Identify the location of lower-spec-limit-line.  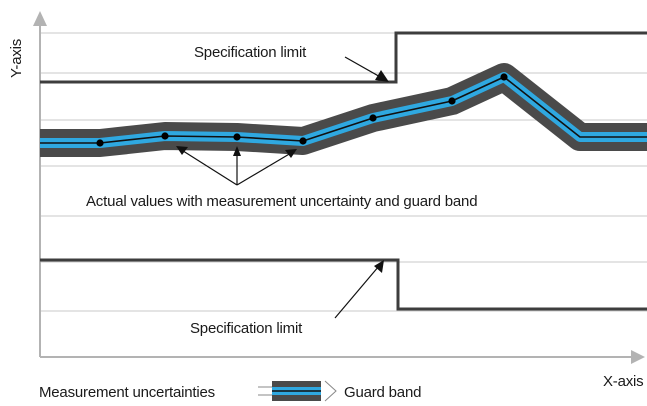
(343, 284).